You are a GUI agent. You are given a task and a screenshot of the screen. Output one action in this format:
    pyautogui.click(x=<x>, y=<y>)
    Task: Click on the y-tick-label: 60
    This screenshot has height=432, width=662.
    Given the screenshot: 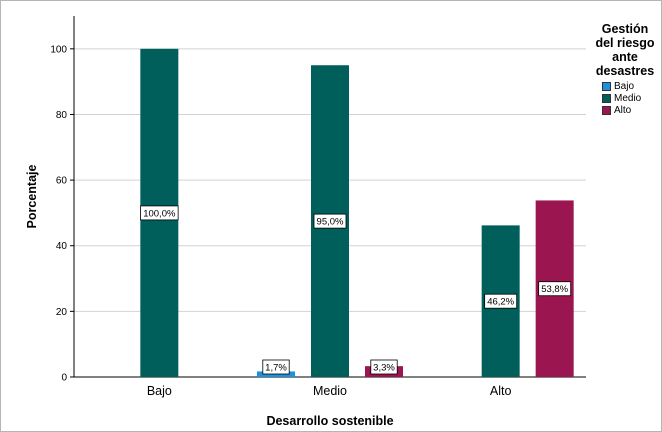 What is the action you would take?
    pyautogui.click(x=62, y=181)
    